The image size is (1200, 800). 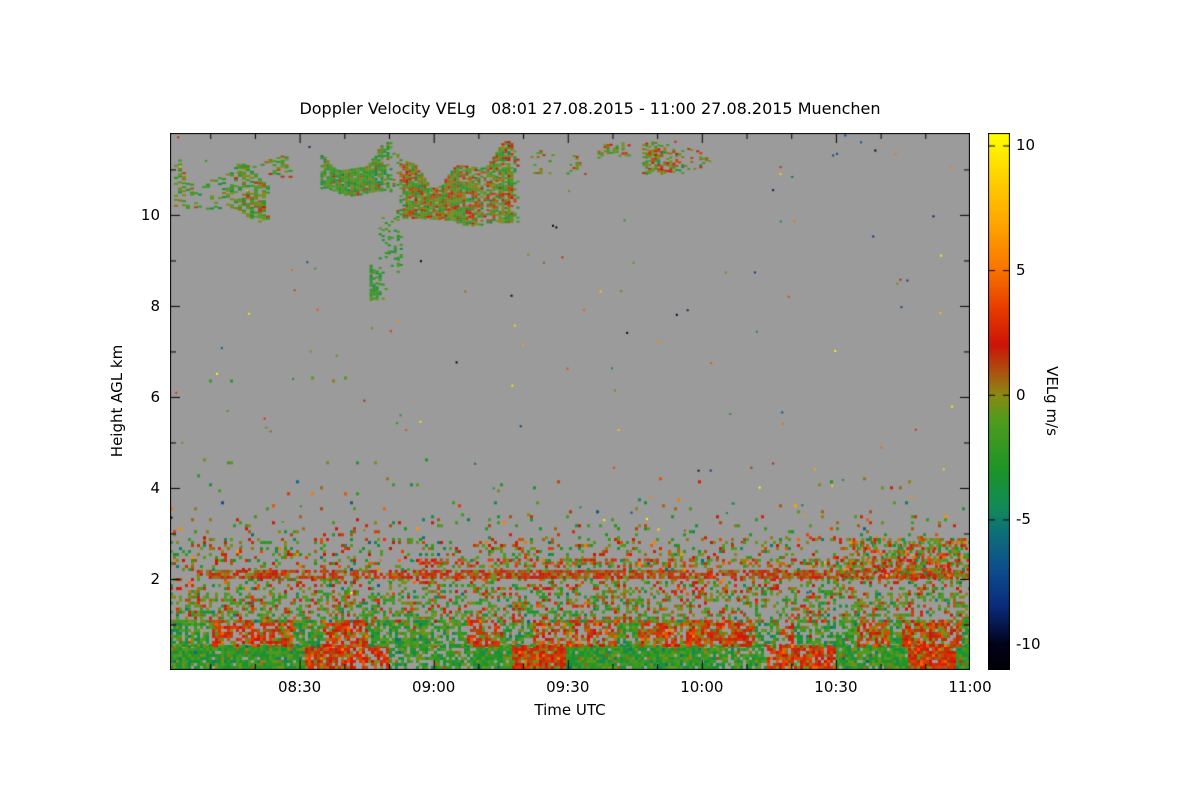 I want to click on y-tick-label: 10, so click(x=150, y=214).